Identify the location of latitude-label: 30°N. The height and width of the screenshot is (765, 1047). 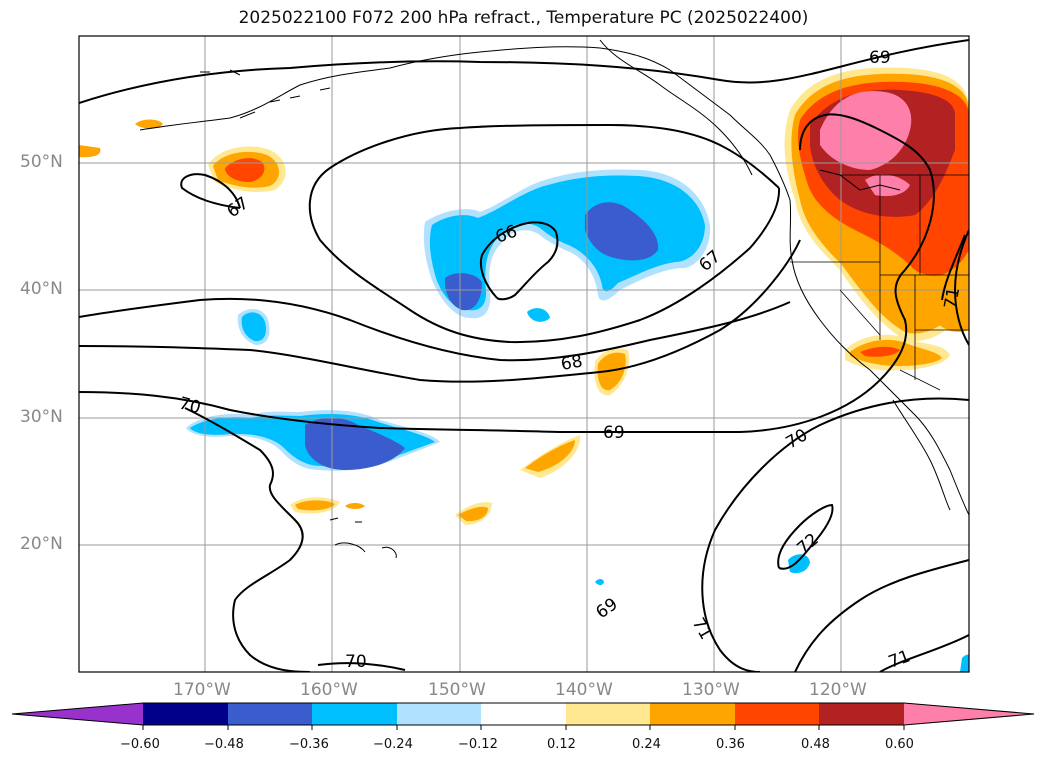
(41, 417).